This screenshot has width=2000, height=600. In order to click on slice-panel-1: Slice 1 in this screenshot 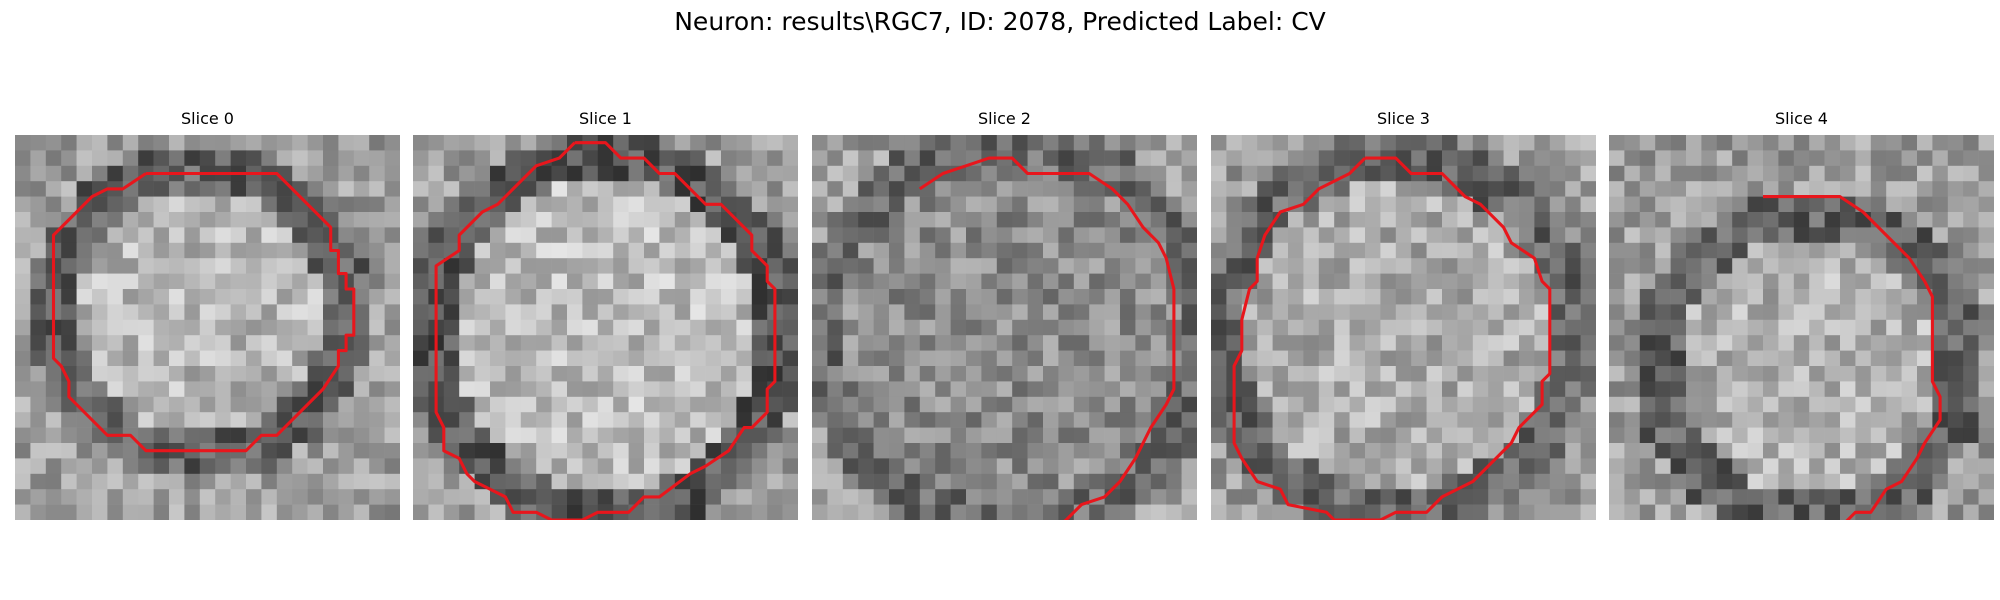, I will do `click(605, 314)`.